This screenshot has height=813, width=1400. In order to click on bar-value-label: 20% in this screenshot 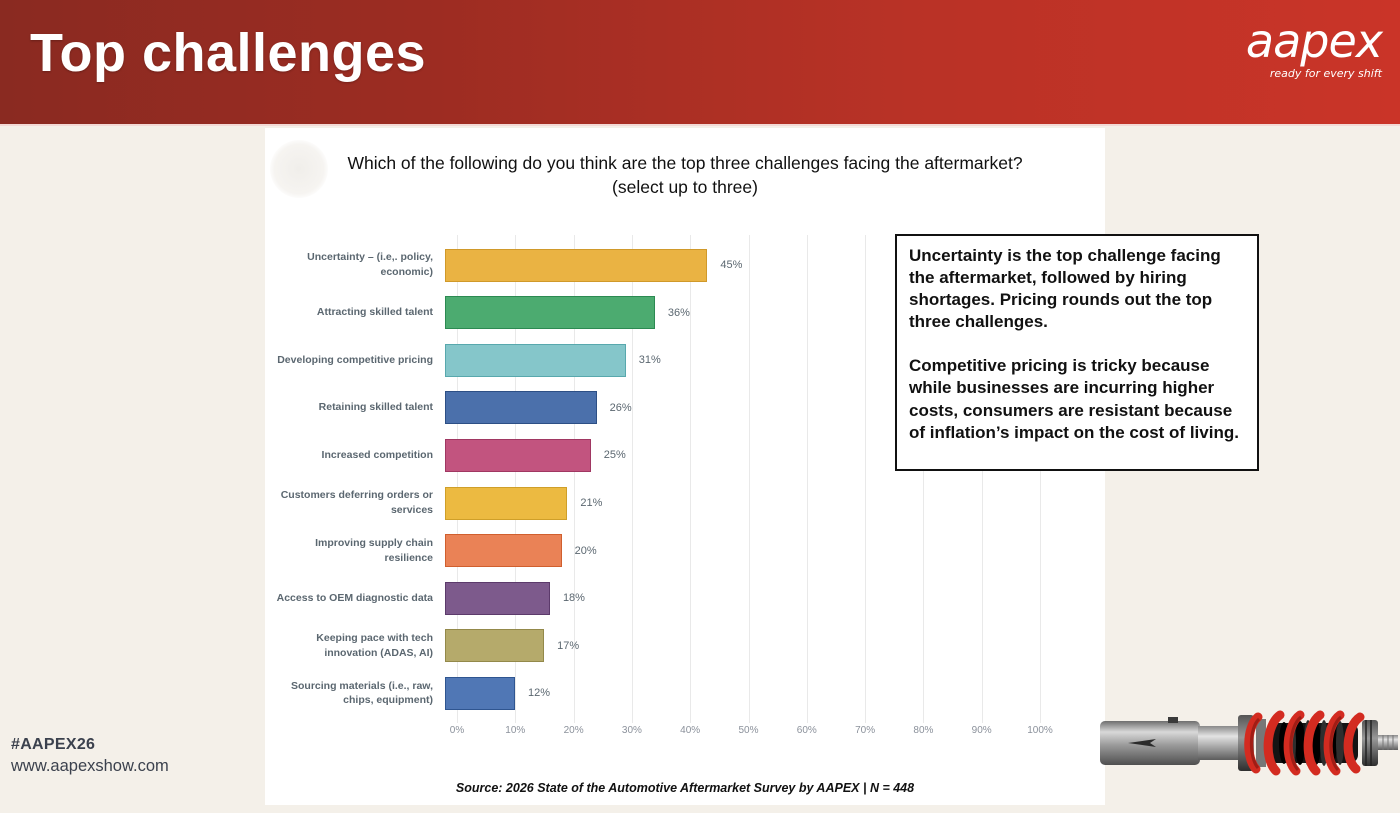, I will do `click(585, 550)`.